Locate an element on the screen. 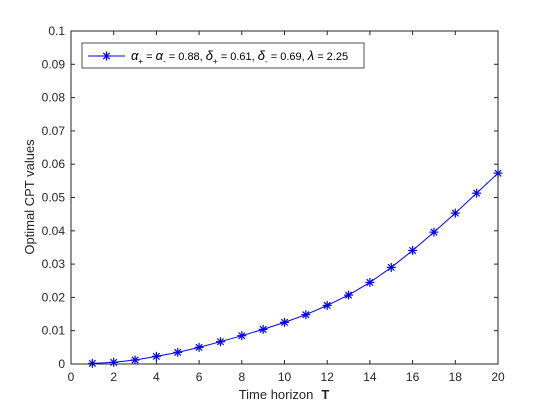  legend-marker is located at coordinates (106, 56).